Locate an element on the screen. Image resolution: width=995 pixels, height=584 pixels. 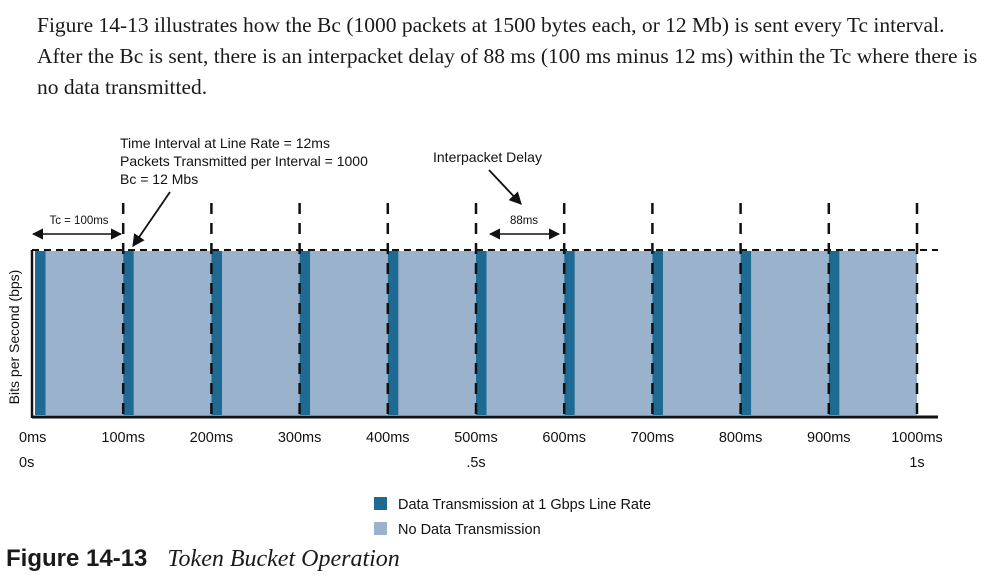
tick-label-0: 0ms is located at coordinates (32, 438).